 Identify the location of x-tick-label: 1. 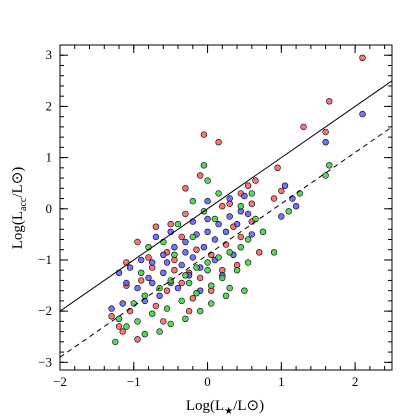
(281, 381).